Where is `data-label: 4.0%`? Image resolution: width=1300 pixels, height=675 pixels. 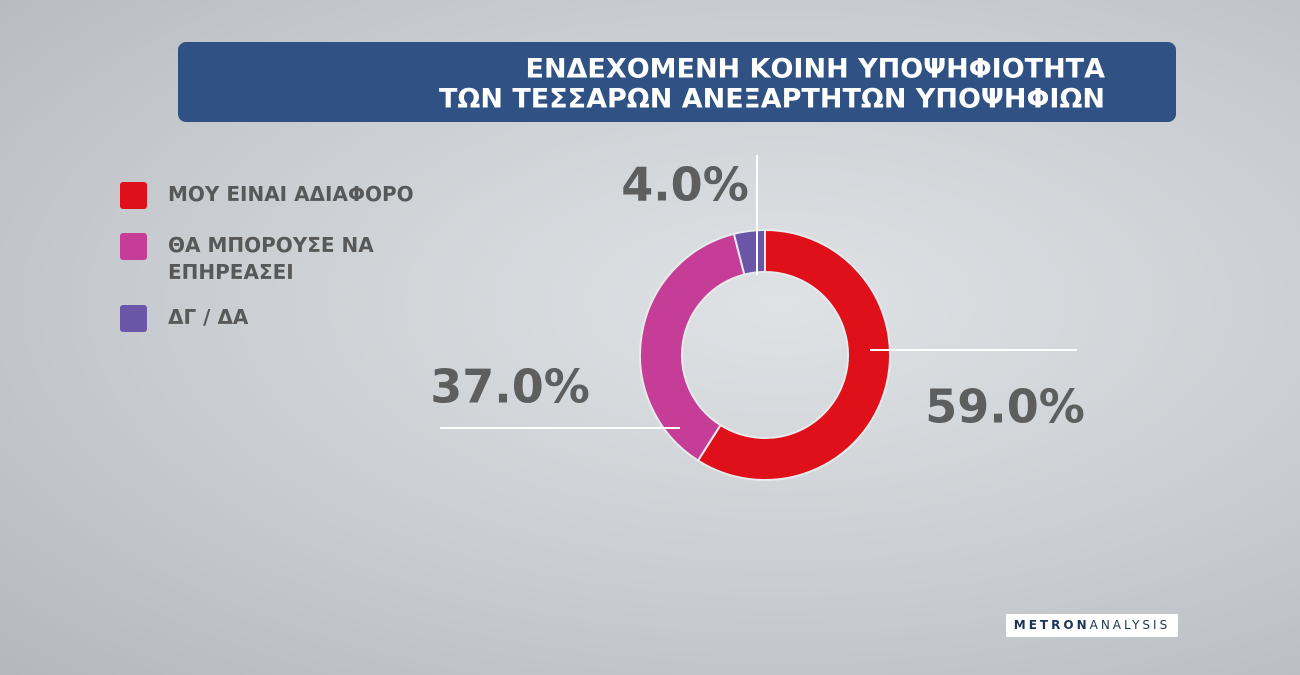 data-label: 4.0% is located at coordinates (685, 185).